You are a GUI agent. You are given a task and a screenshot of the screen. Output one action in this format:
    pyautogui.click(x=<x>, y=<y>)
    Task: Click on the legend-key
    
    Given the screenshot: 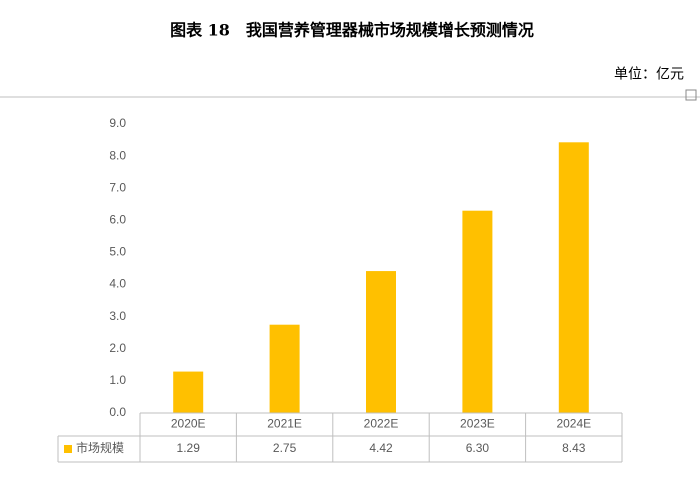 What is the action you would take?
    pyautogui.click(x=68, y=449)
    